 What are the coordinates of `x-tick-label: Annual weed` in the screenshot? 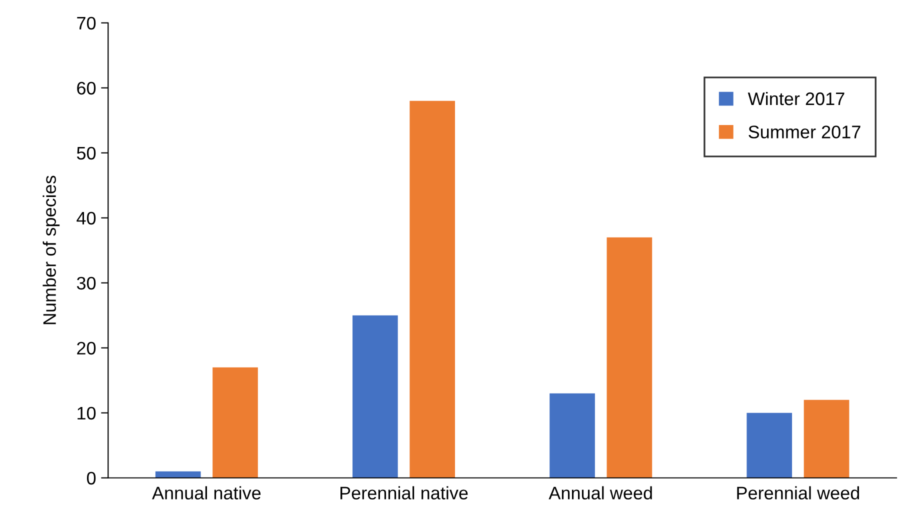 It's located at (600, 493).